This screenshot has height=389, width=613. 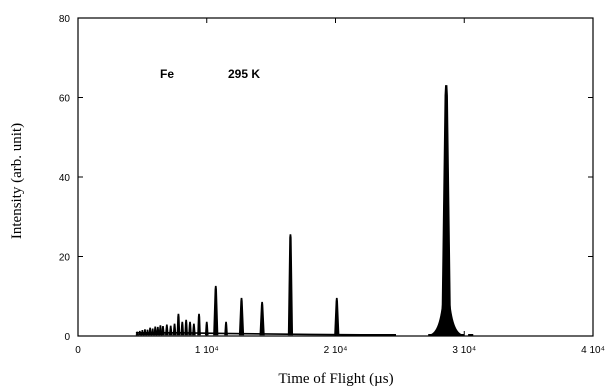 What do you see at coordinates (446, 315) in the screenshot?
I see `main-peak-foot` at bounding box center [446, 315].